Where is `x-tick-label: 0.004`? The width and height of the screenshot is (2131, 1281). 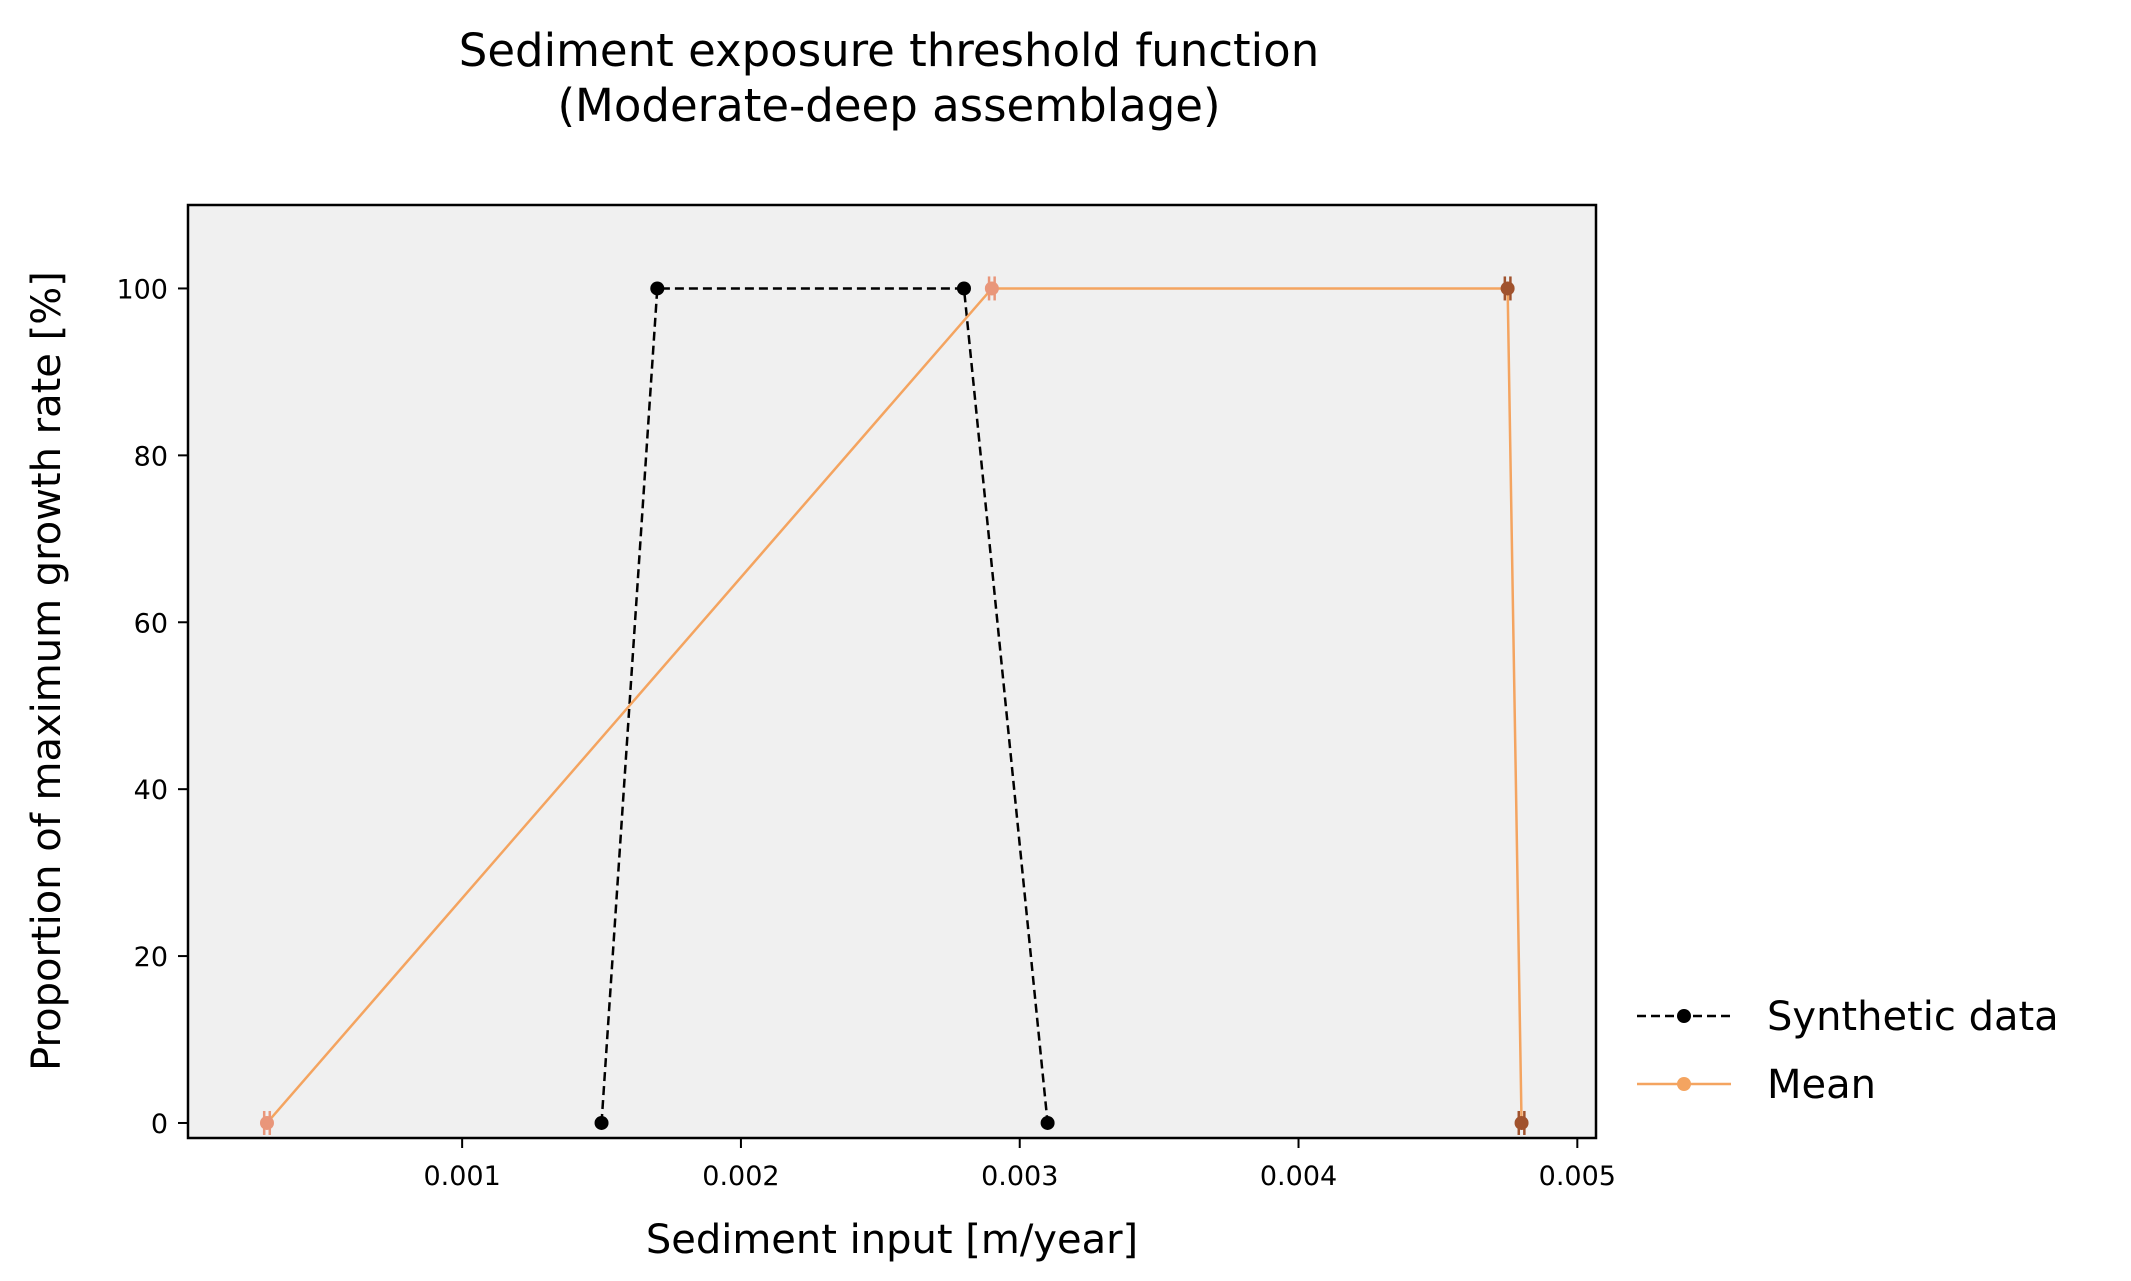
x-tick-label: 0.004 is located at coordinates (1298, 1176).